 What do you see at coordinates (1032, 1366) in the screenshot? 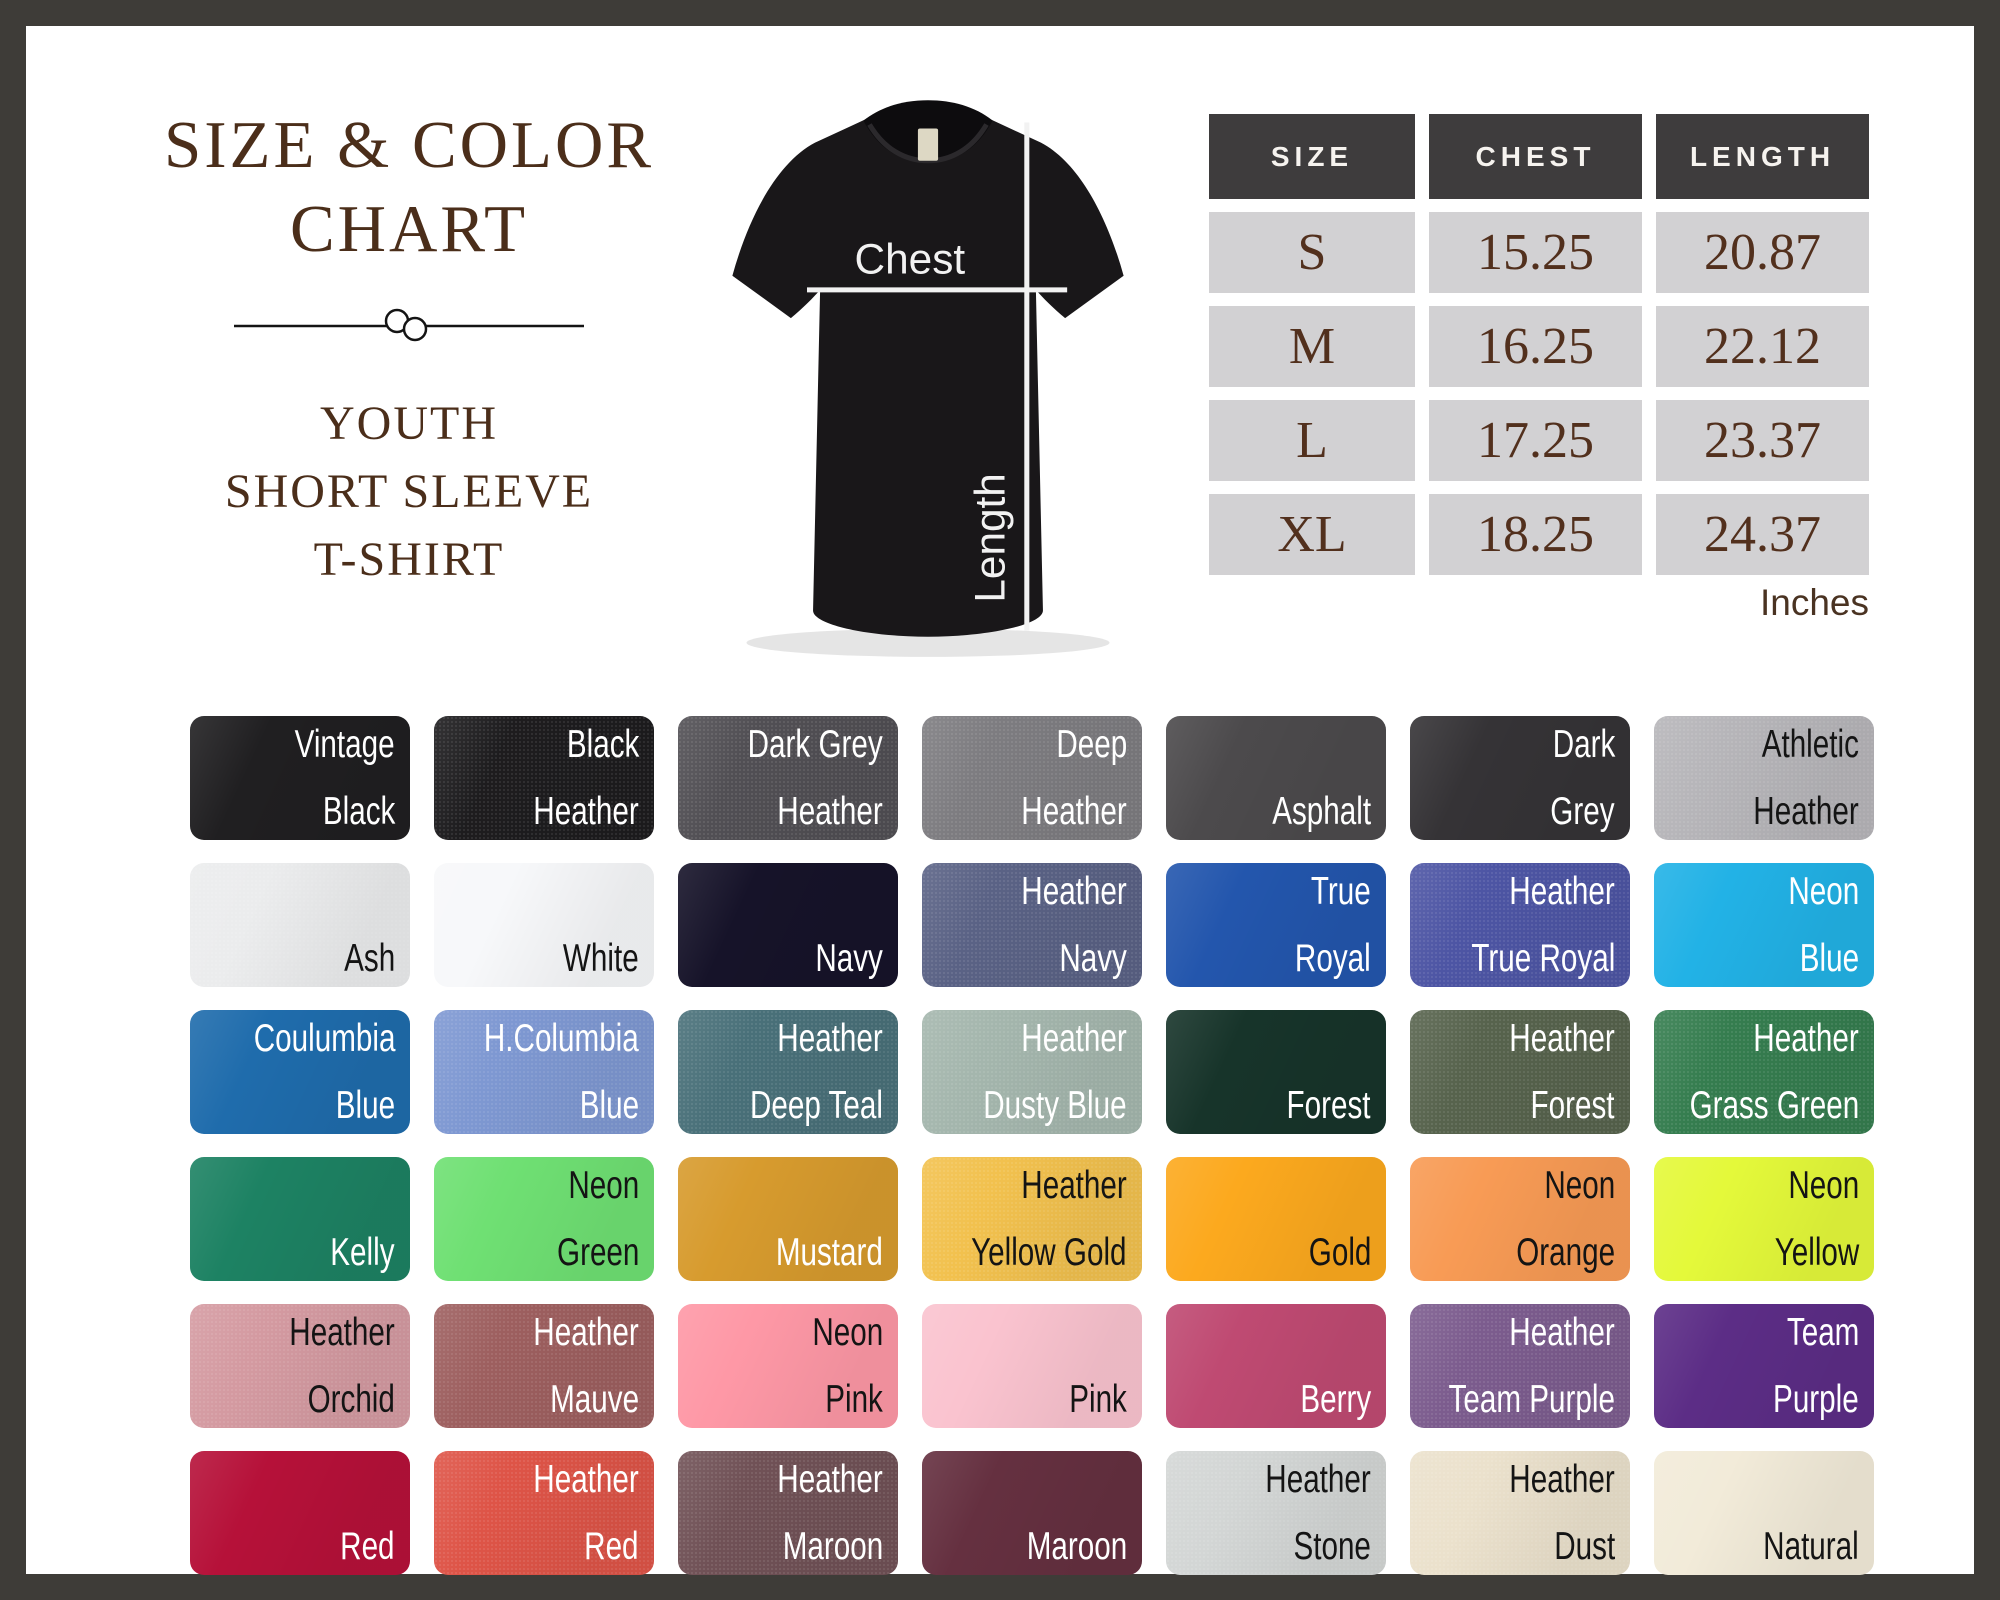
I see `color-swatch-pink: Pink` at bounding box center [1032, 1366].